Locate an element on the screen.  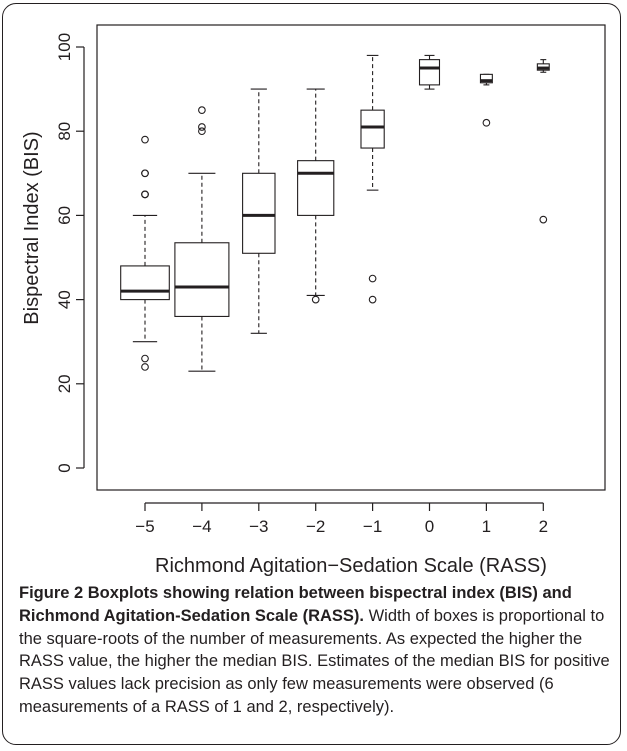
y-tick-label: 20 is located at coordinates (64, 383).